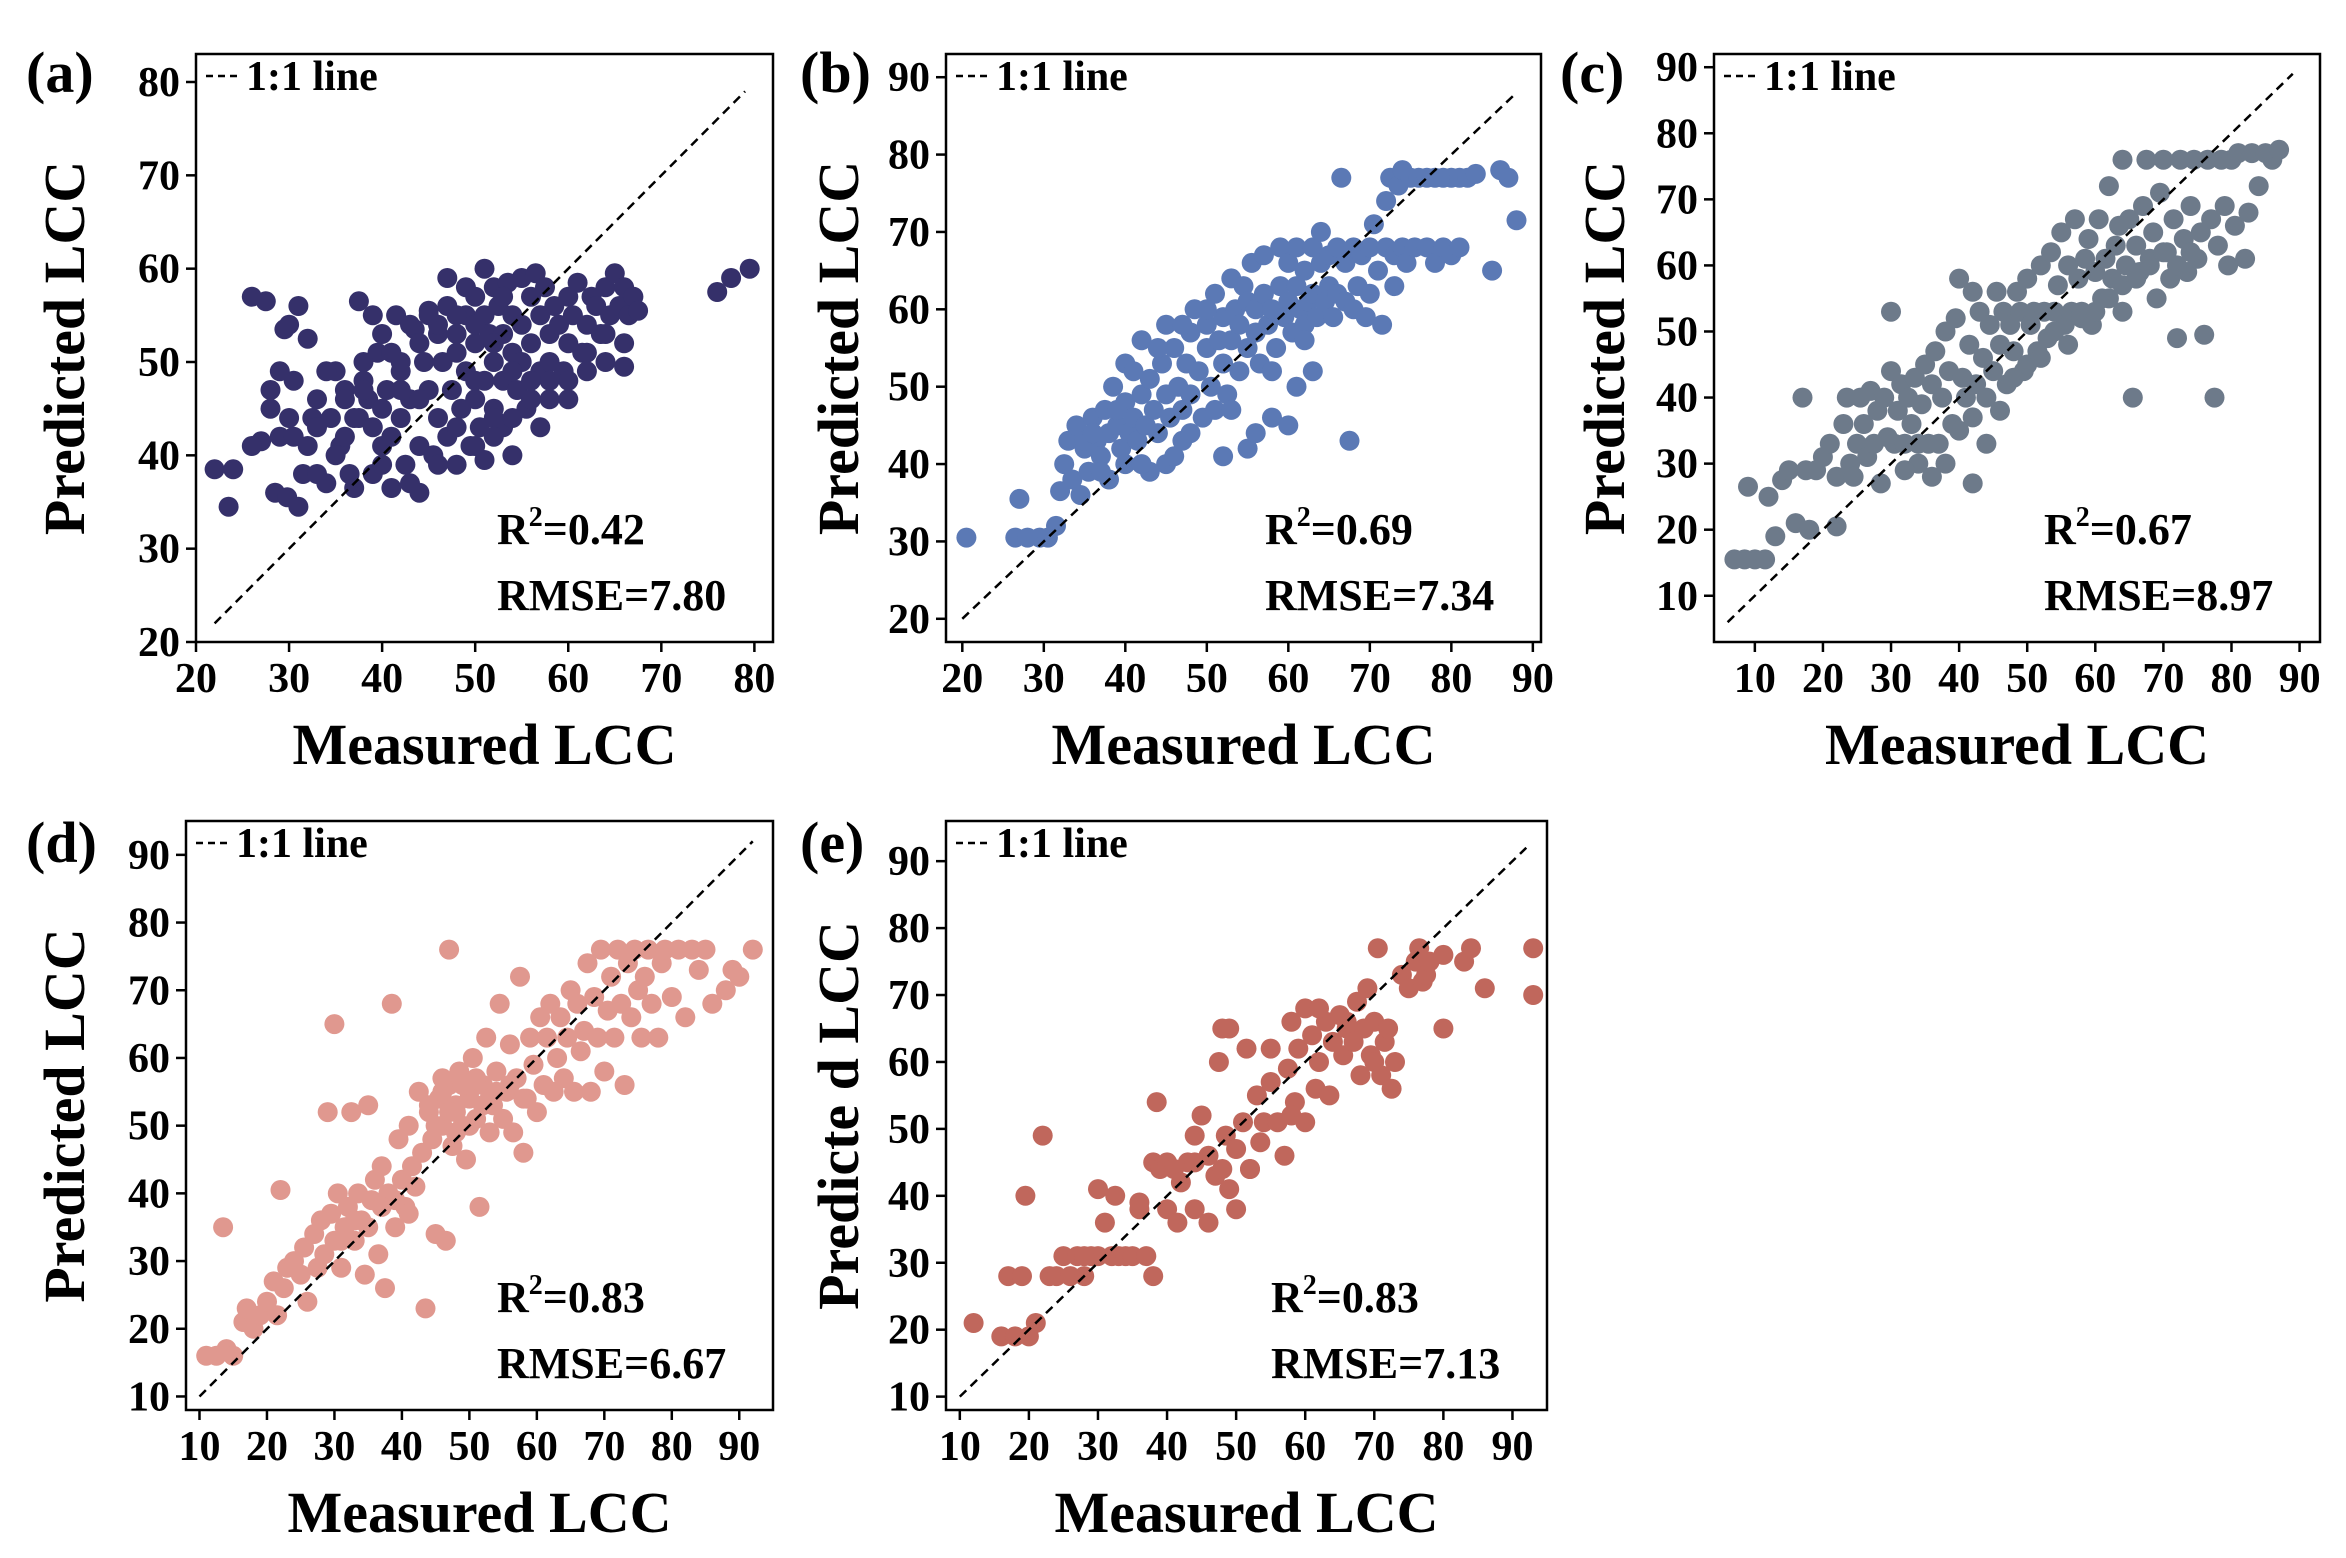  What do you see at coordinates (1677, 68) in the screenshot?
I see `y-tick-label: 90` at bounding box center [1677, 68].